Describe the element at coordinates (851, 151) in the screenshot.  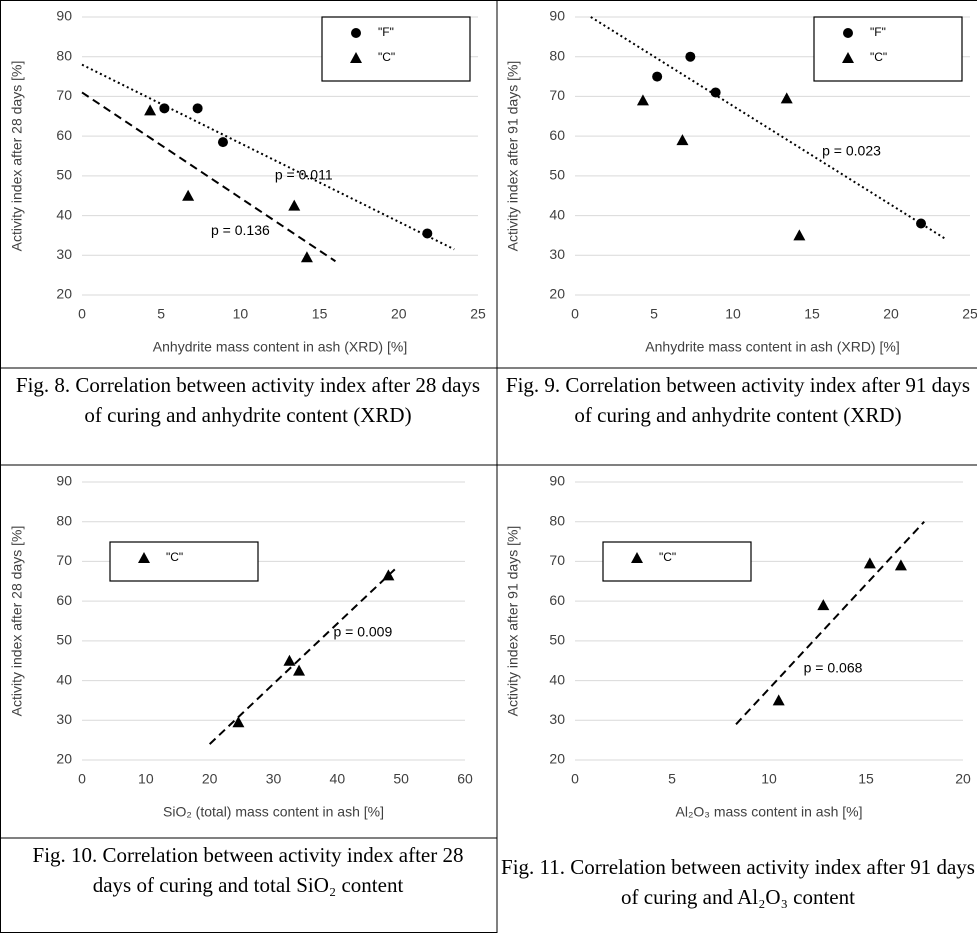
I see `annotation: p = 0.023` at that location.